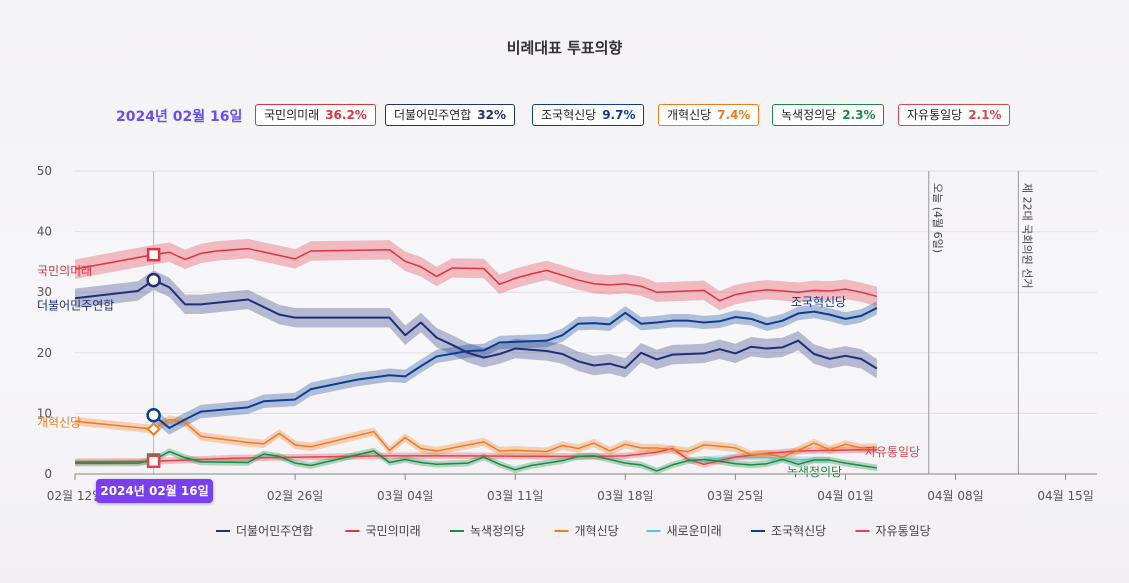 The height and width of the screenshot is (583, 1129). What do you see at coordinates (985, 115) in the screenshot?
I see `badge-value: 2.1%` at bounding box center [985, 115].